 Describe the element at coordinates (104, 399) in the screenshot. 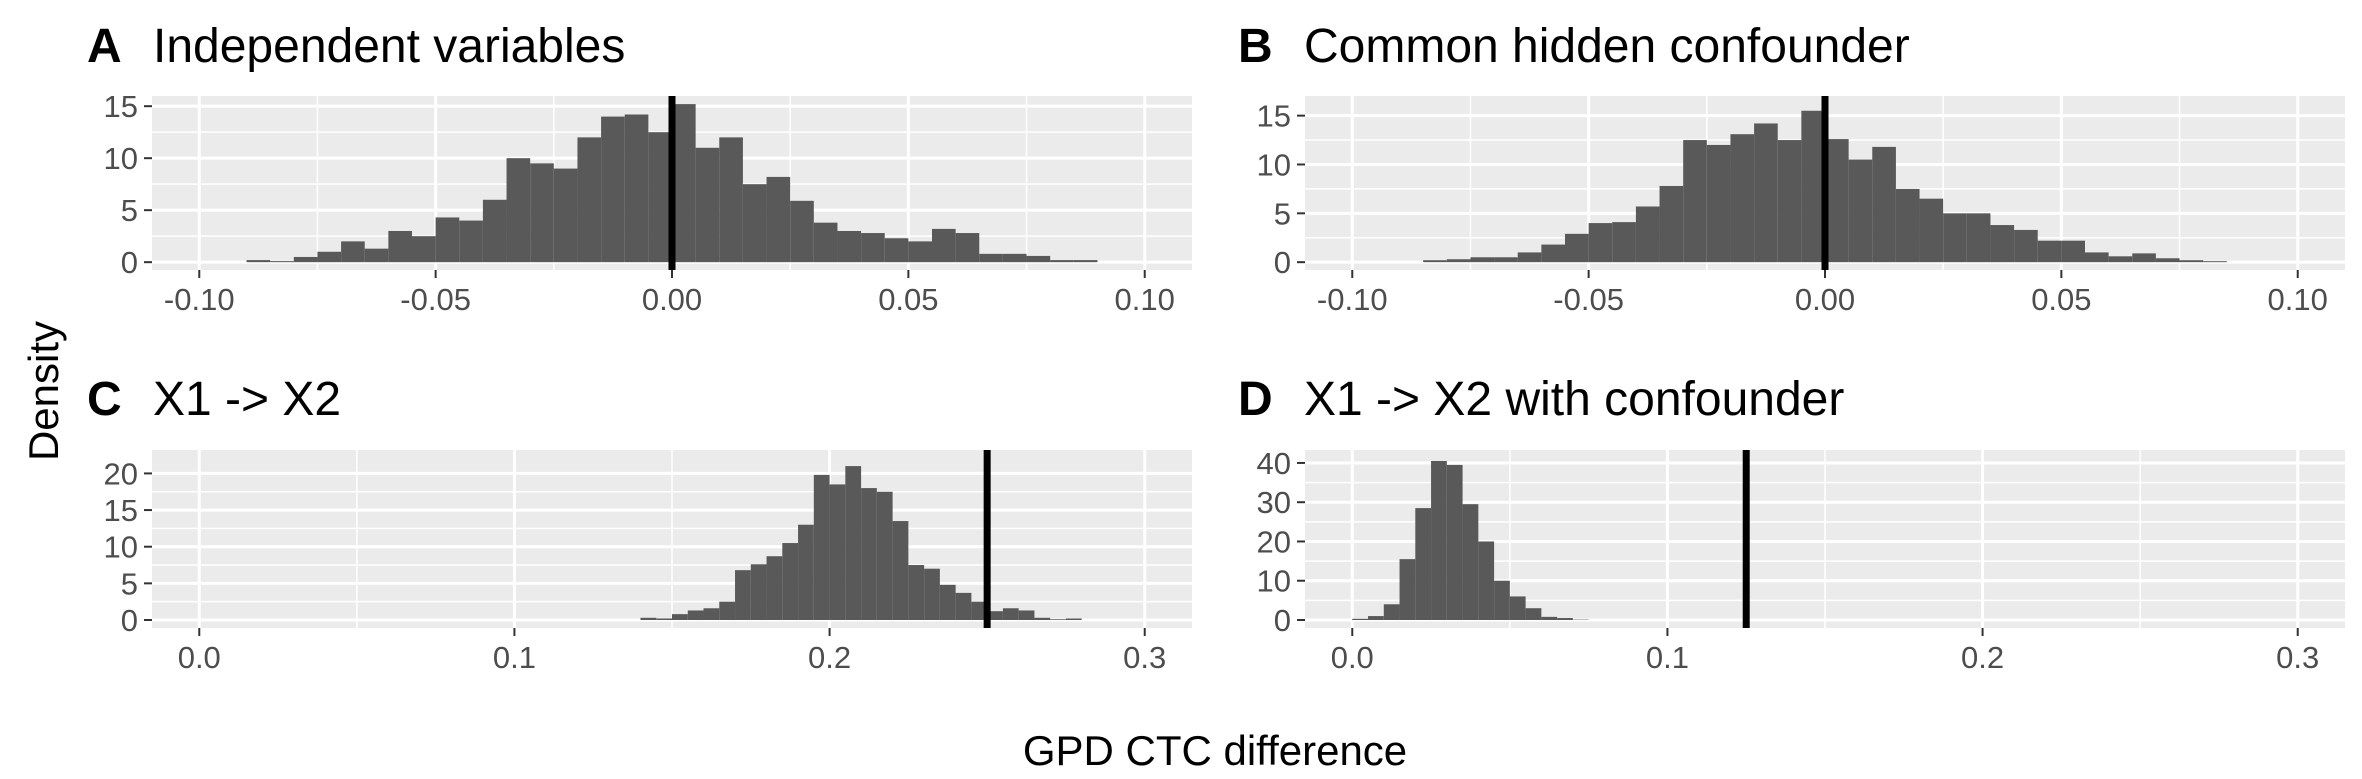

I see `panel-letter: C` at that location.